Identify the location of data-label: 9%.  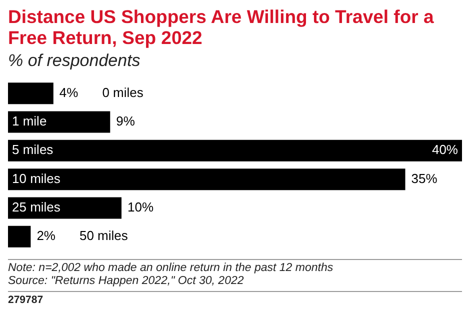
(126, 121).